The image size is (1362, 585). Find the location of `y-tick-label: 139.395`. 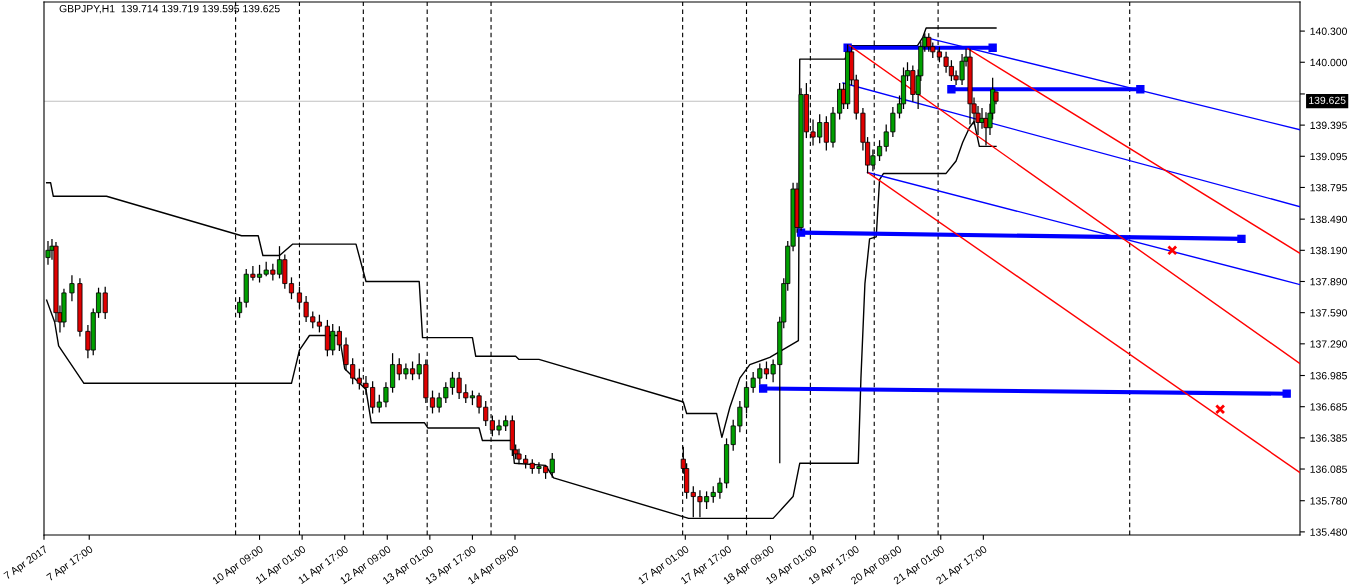

y-tick-label: 139.395 is located at coordinates (1328, 125).